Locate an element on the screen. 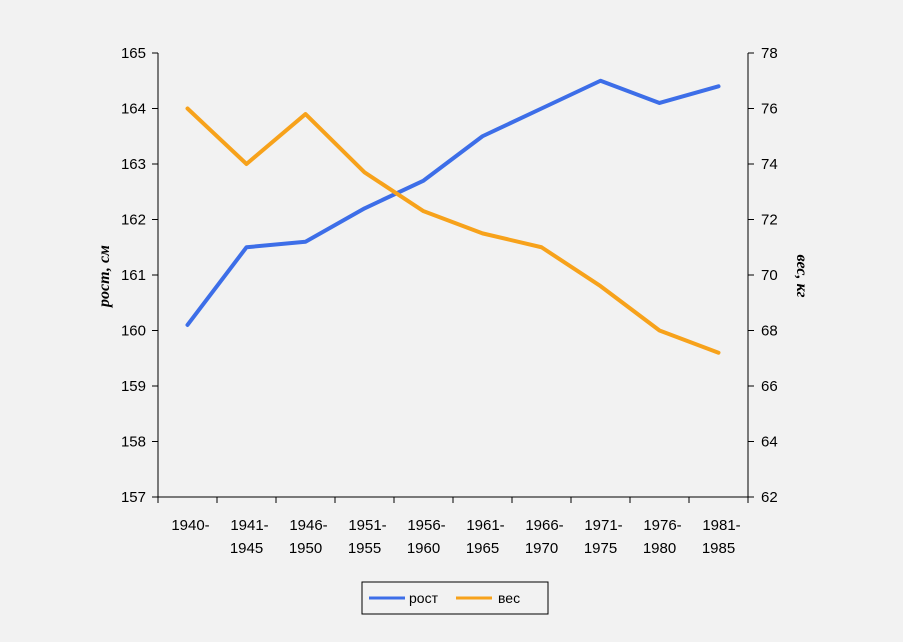  x-tick-label: 1951-1955 is located at coordinates (367, 537).